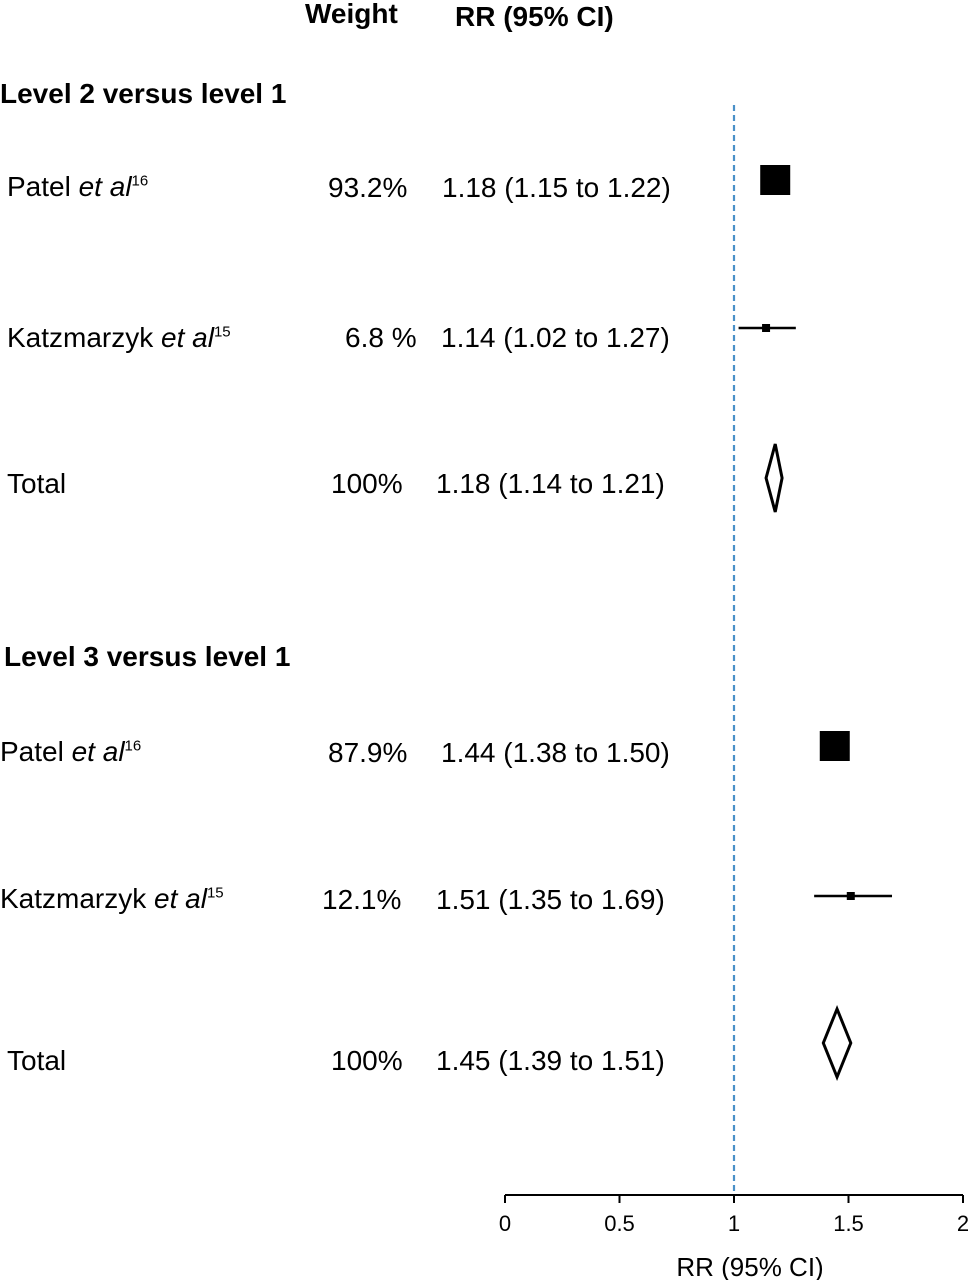 Image resolution: width=969 pixels, height=1280 pixels. Describe the element at coordinates (143, 93) in the screenshot. I see `group-title: Level 2 versus level 1` at that location.